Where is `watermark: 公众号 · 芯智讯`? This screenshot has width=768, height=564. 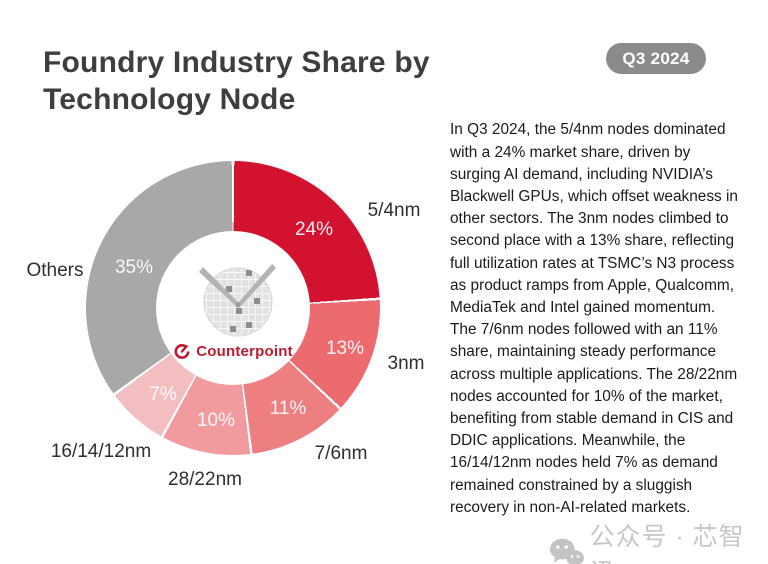 watermark: 公众号 · 芯智讯 is located at coordinates (658, 540).